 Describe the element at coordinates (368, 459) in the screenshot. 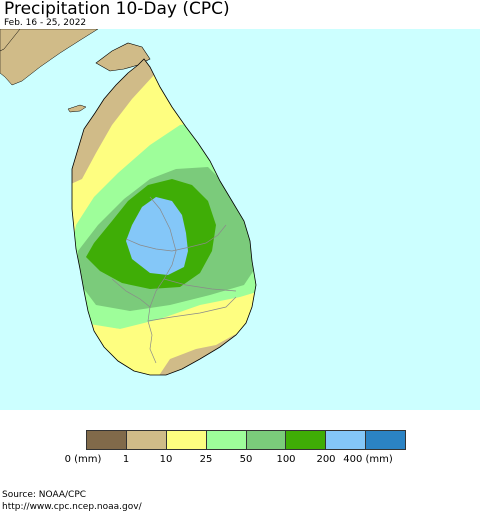

I see `legend-tick-label: 400 (mm)` at that location.